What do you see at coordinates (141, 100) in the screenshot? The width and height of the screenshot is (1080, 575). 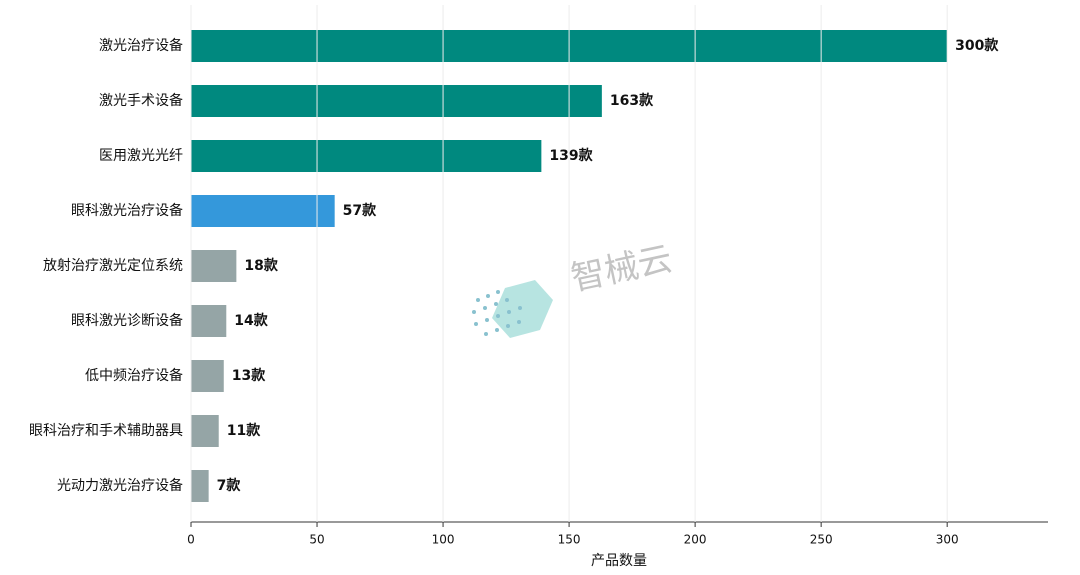 I see `y-tick-label: 激光手术设备` at bounding box center [141, 100].